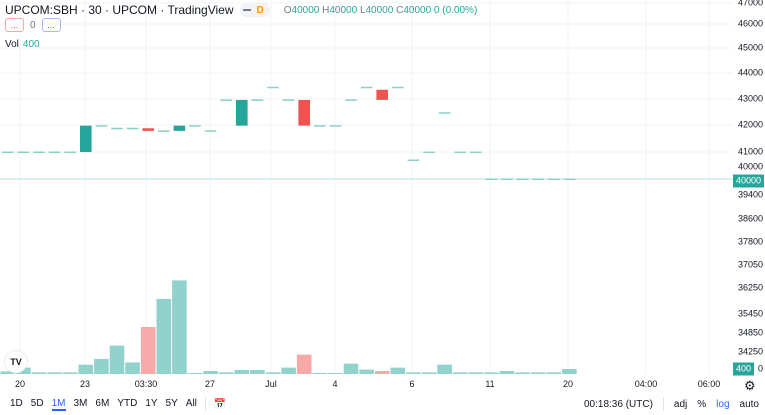  I want to click on time-axis-label: Jul, so click(271, 384).